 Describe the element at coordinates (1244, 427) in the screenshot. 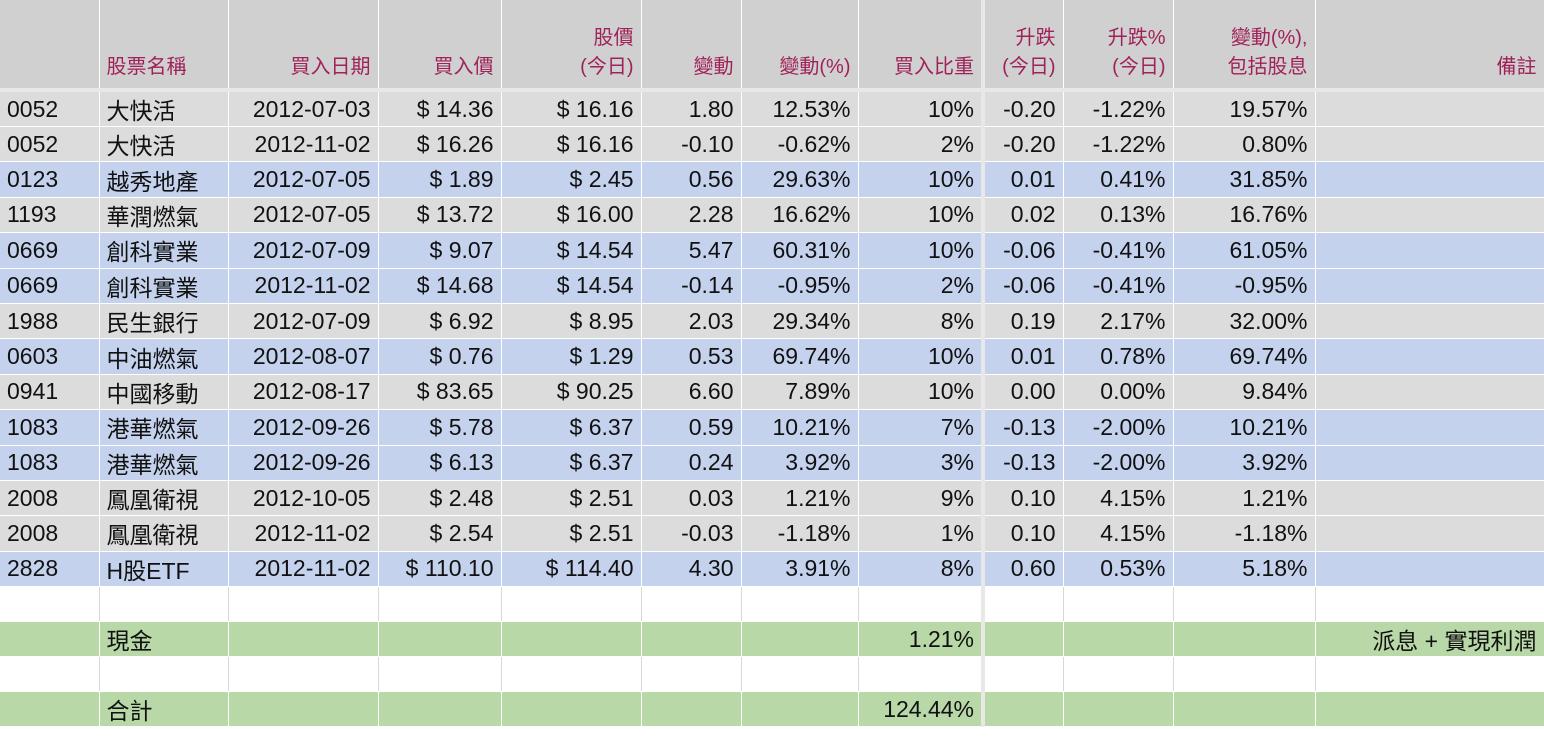

I see `change-incl-dividend-cell: 10.21%` at that location.